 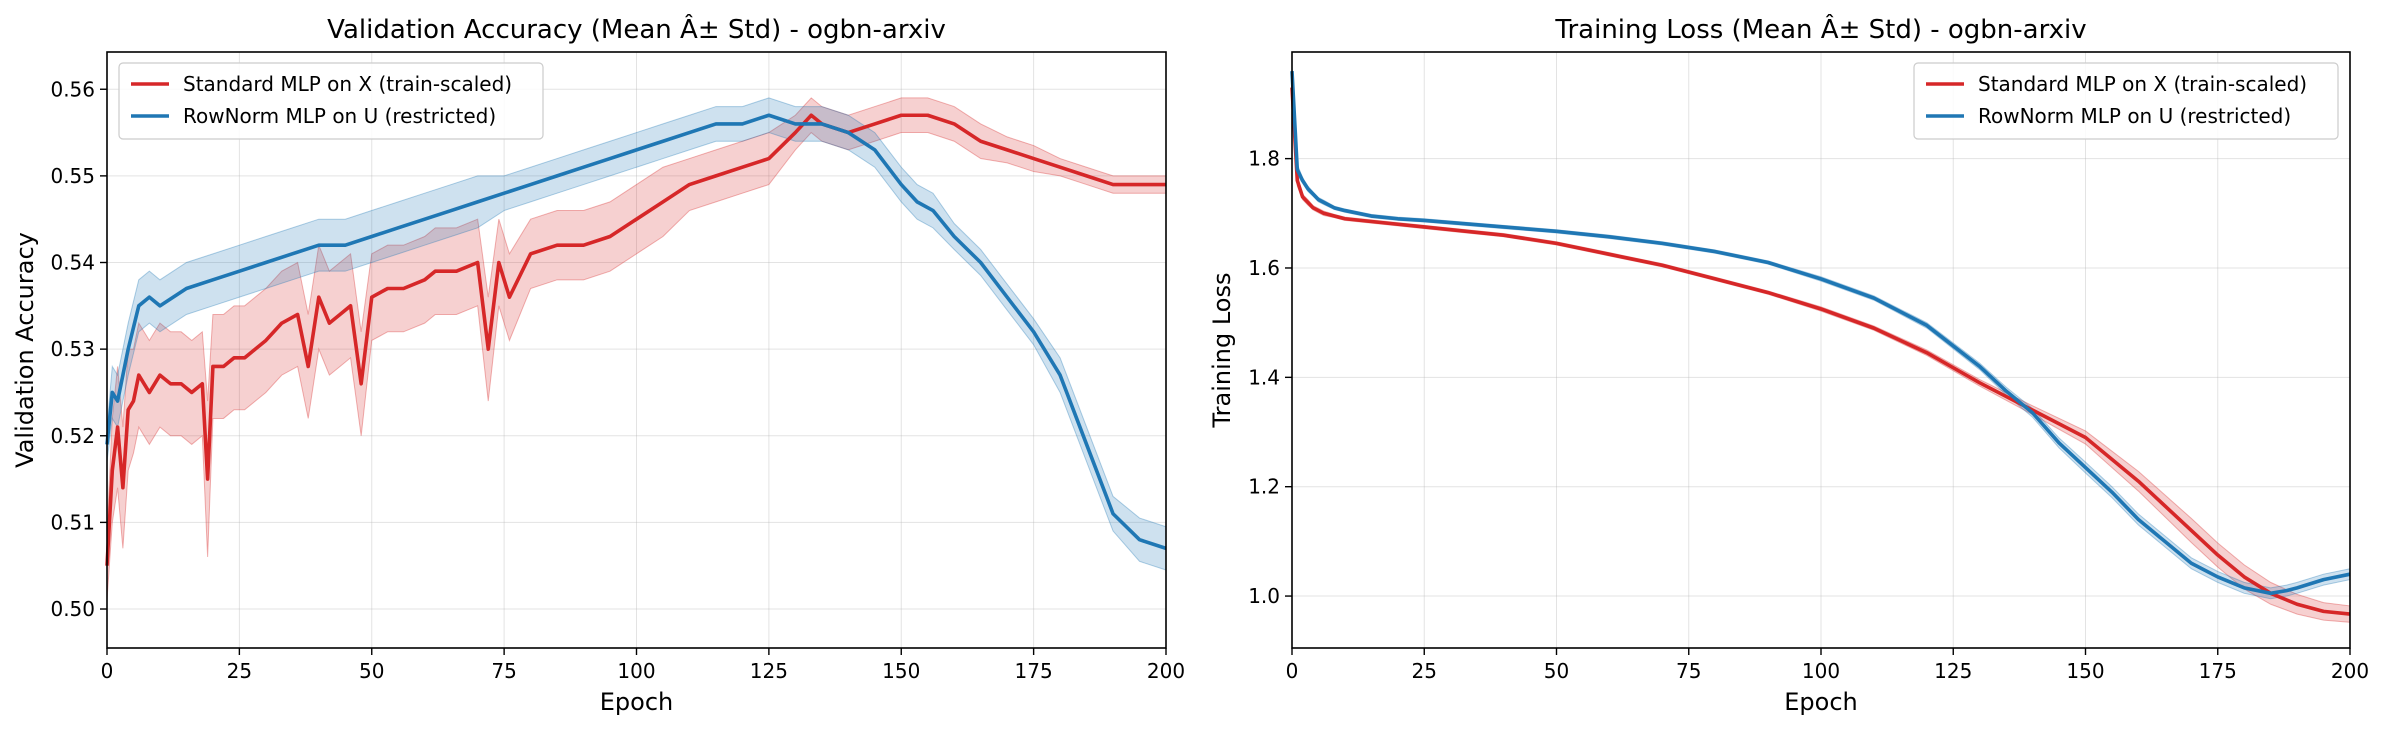 What do you see at coordinates (72, 89) in the screenshot?
I see `y-tick-label: 0.56` at bounding box center [72, 89].